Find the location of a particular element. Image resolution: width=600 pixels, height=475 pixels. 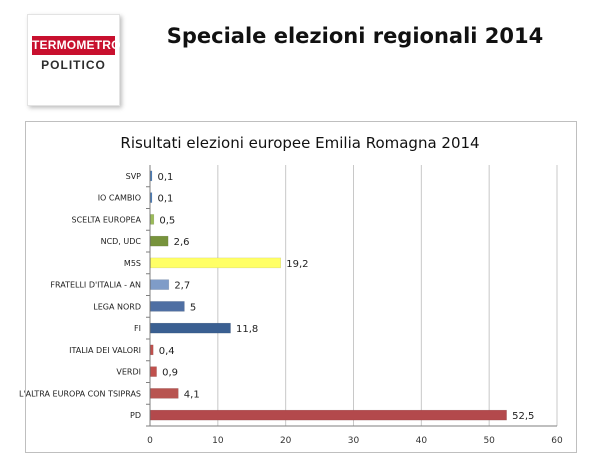

data-label: 0,9 is located at coordinates (170, 373).